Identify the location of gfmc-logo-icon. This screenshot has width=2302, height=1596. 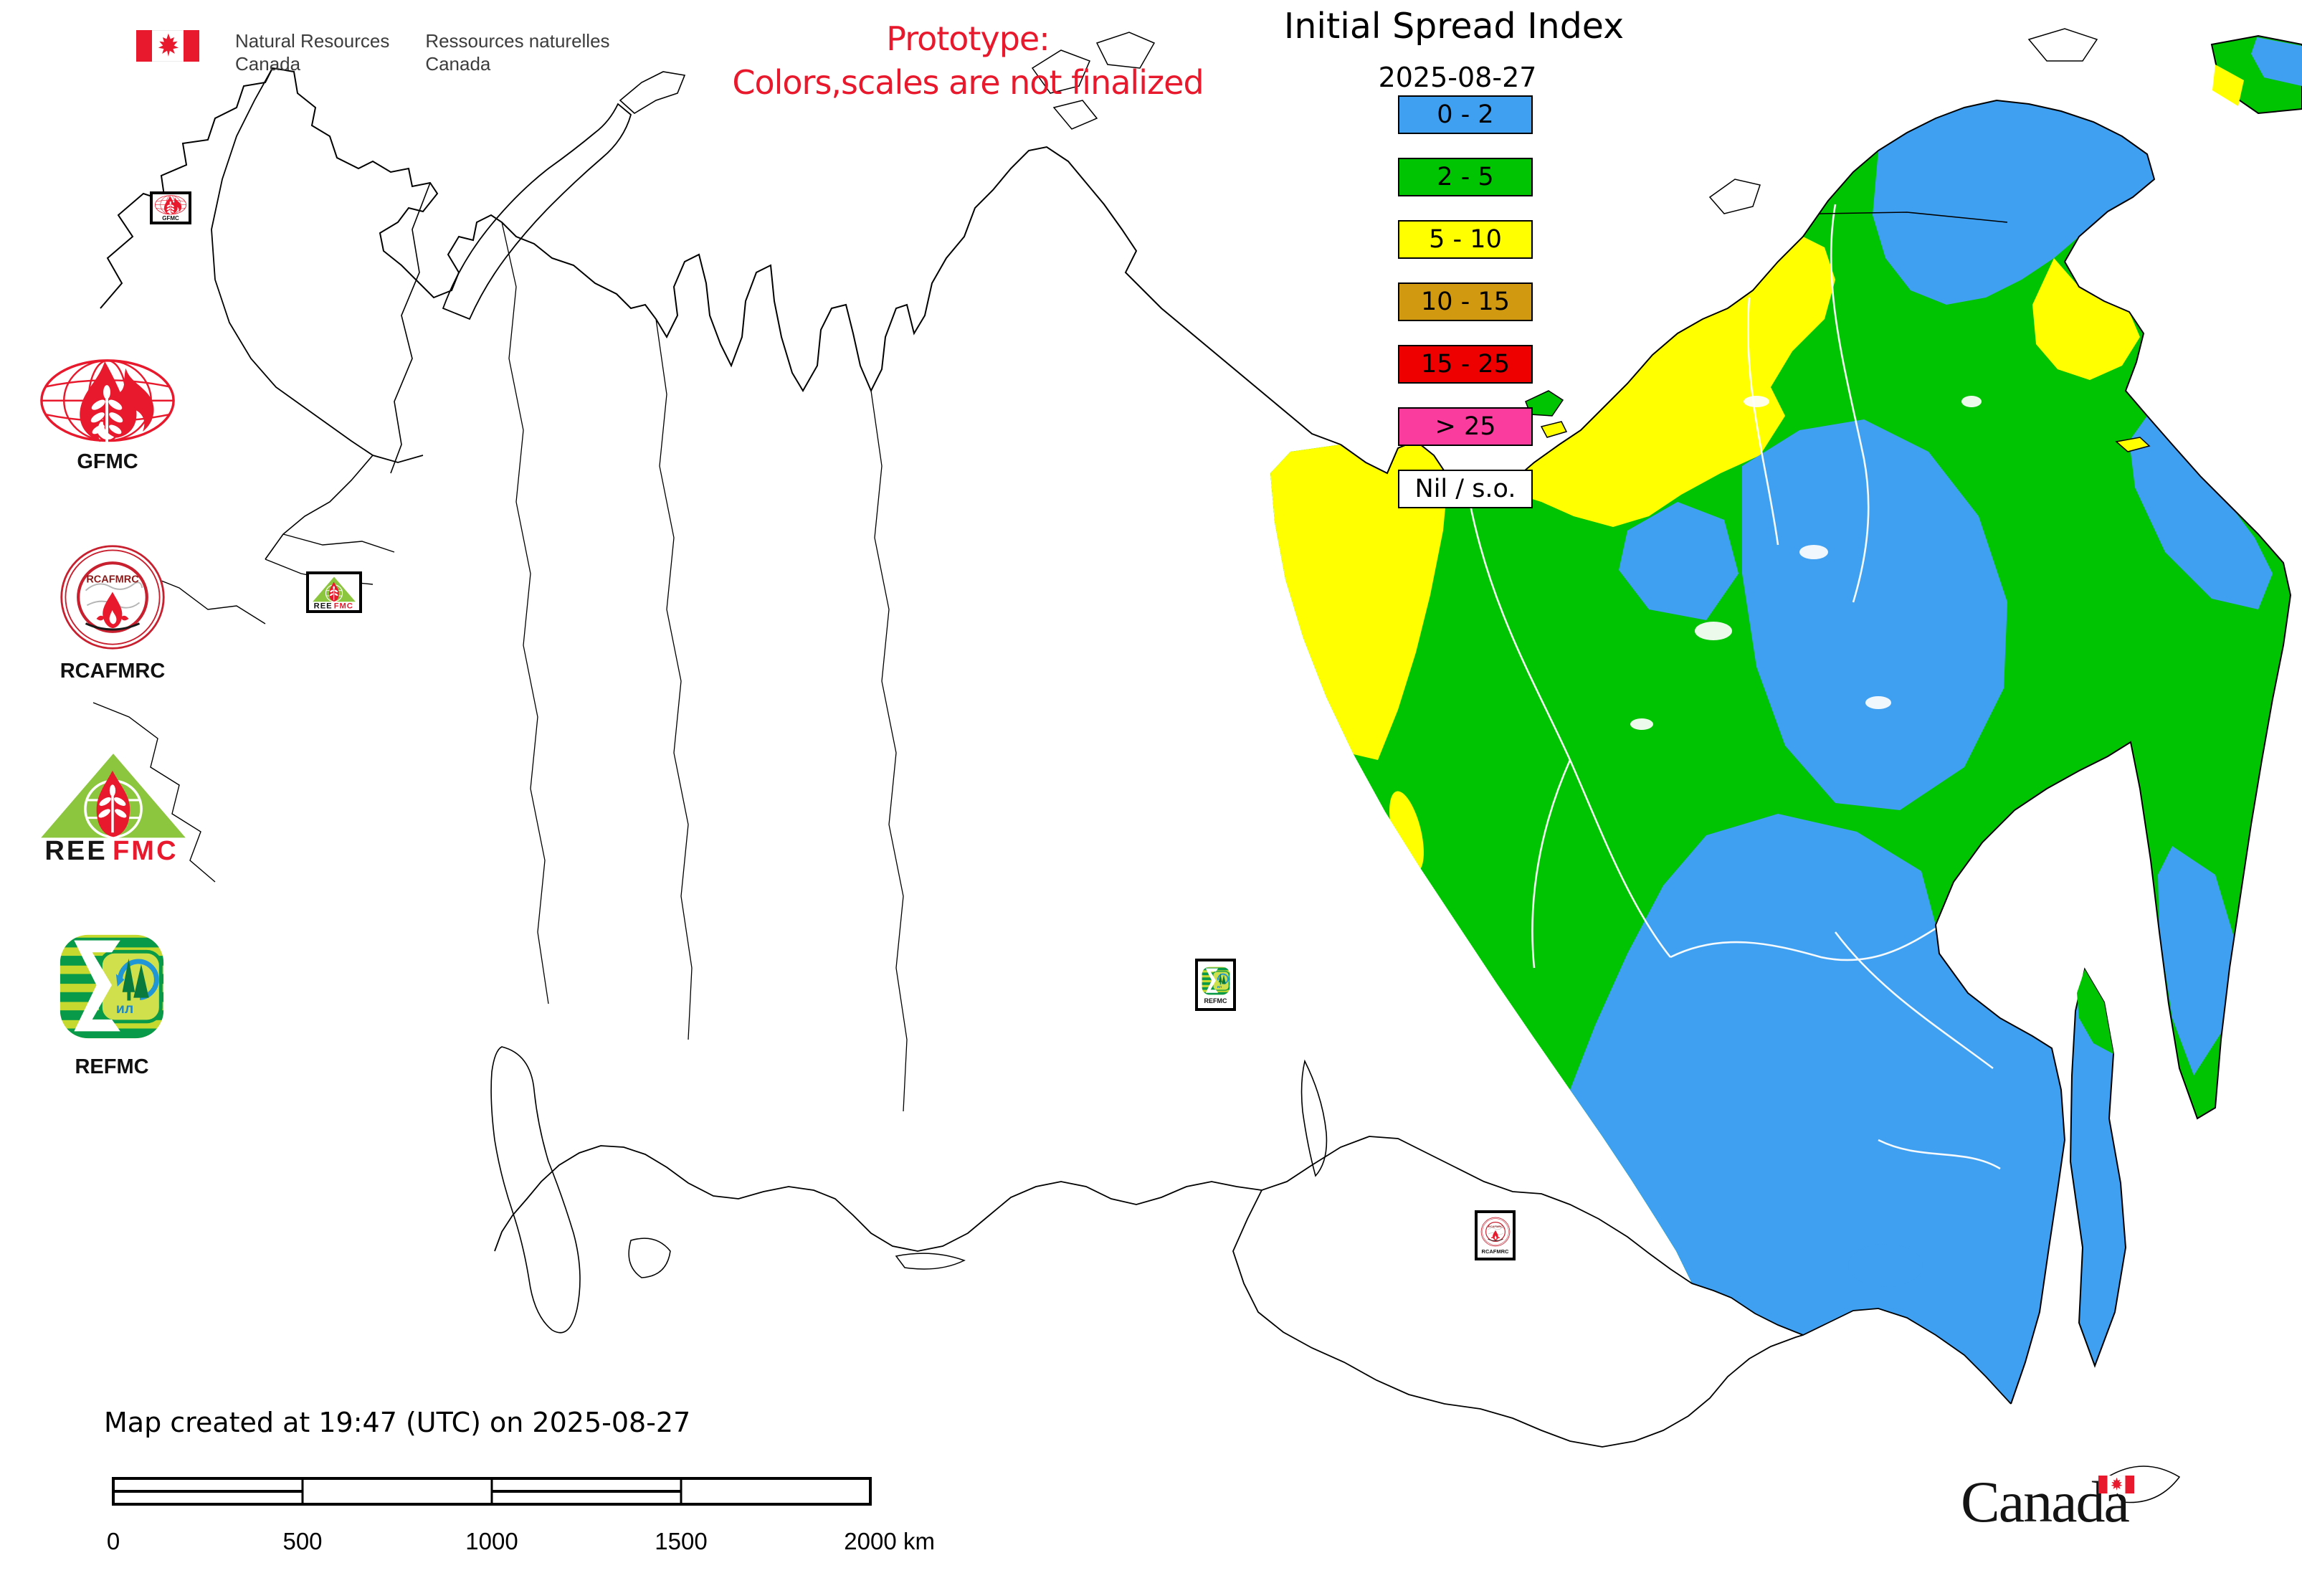
(108, 401).